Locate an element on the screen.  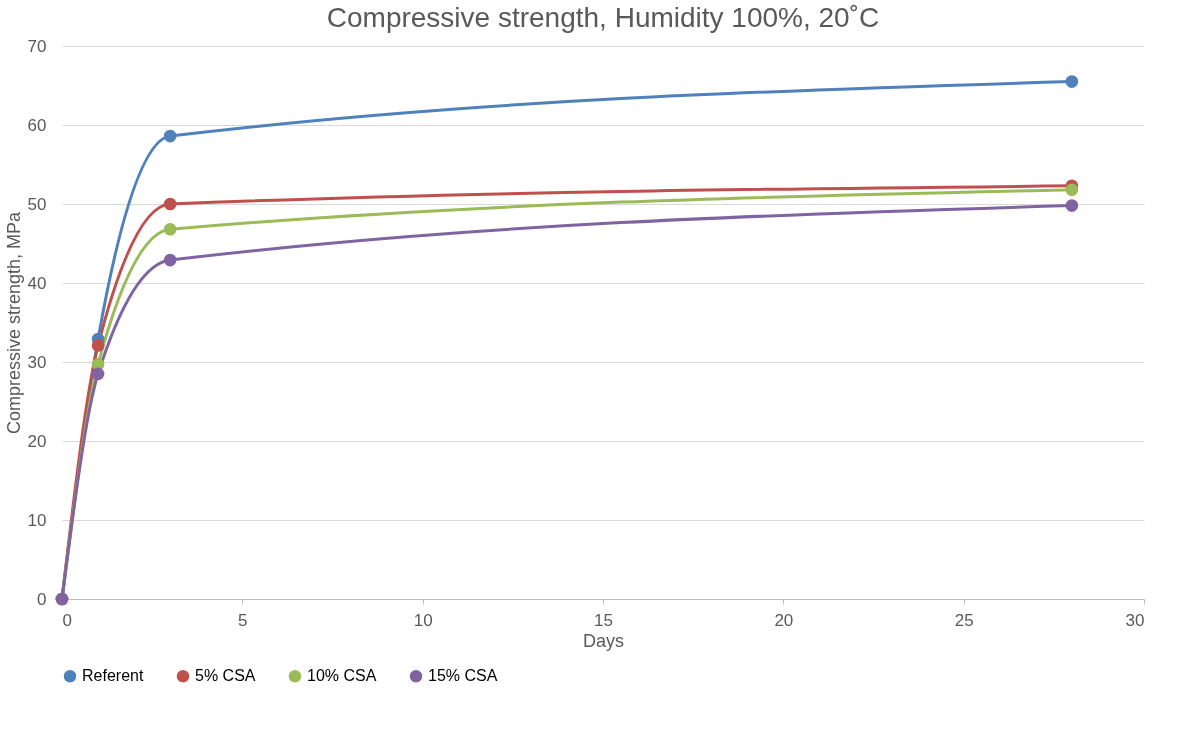
legend-label: 15% CSA is located at coordinates (463, 676).